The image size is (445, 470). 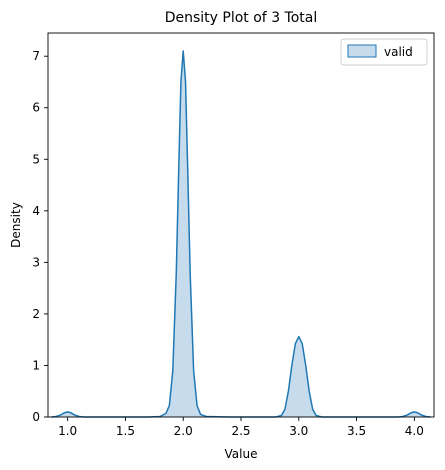 What do you see at coordinates (241, 18) in the screenshot?
I see `chart-title: Density Plot of 3 Total` at bounding box center [241, 18].